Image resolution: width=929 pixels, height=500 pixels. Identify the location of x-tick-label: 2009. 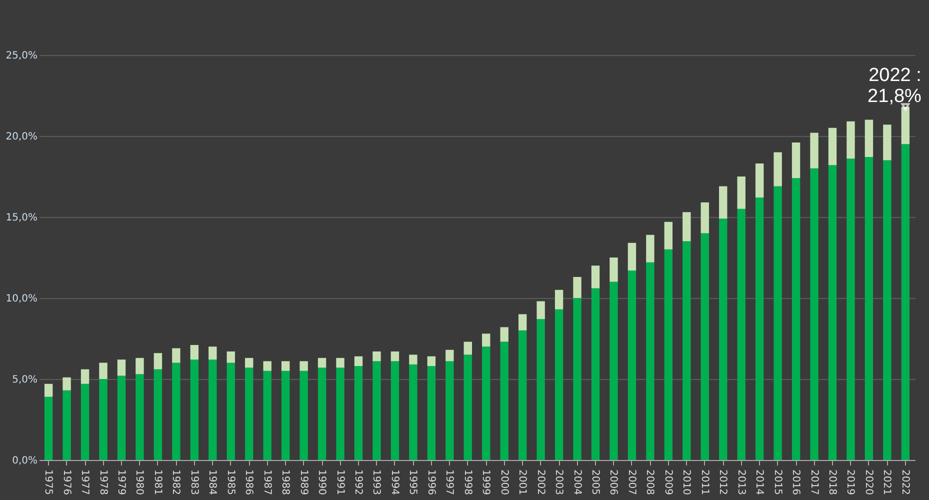
(668, 482).